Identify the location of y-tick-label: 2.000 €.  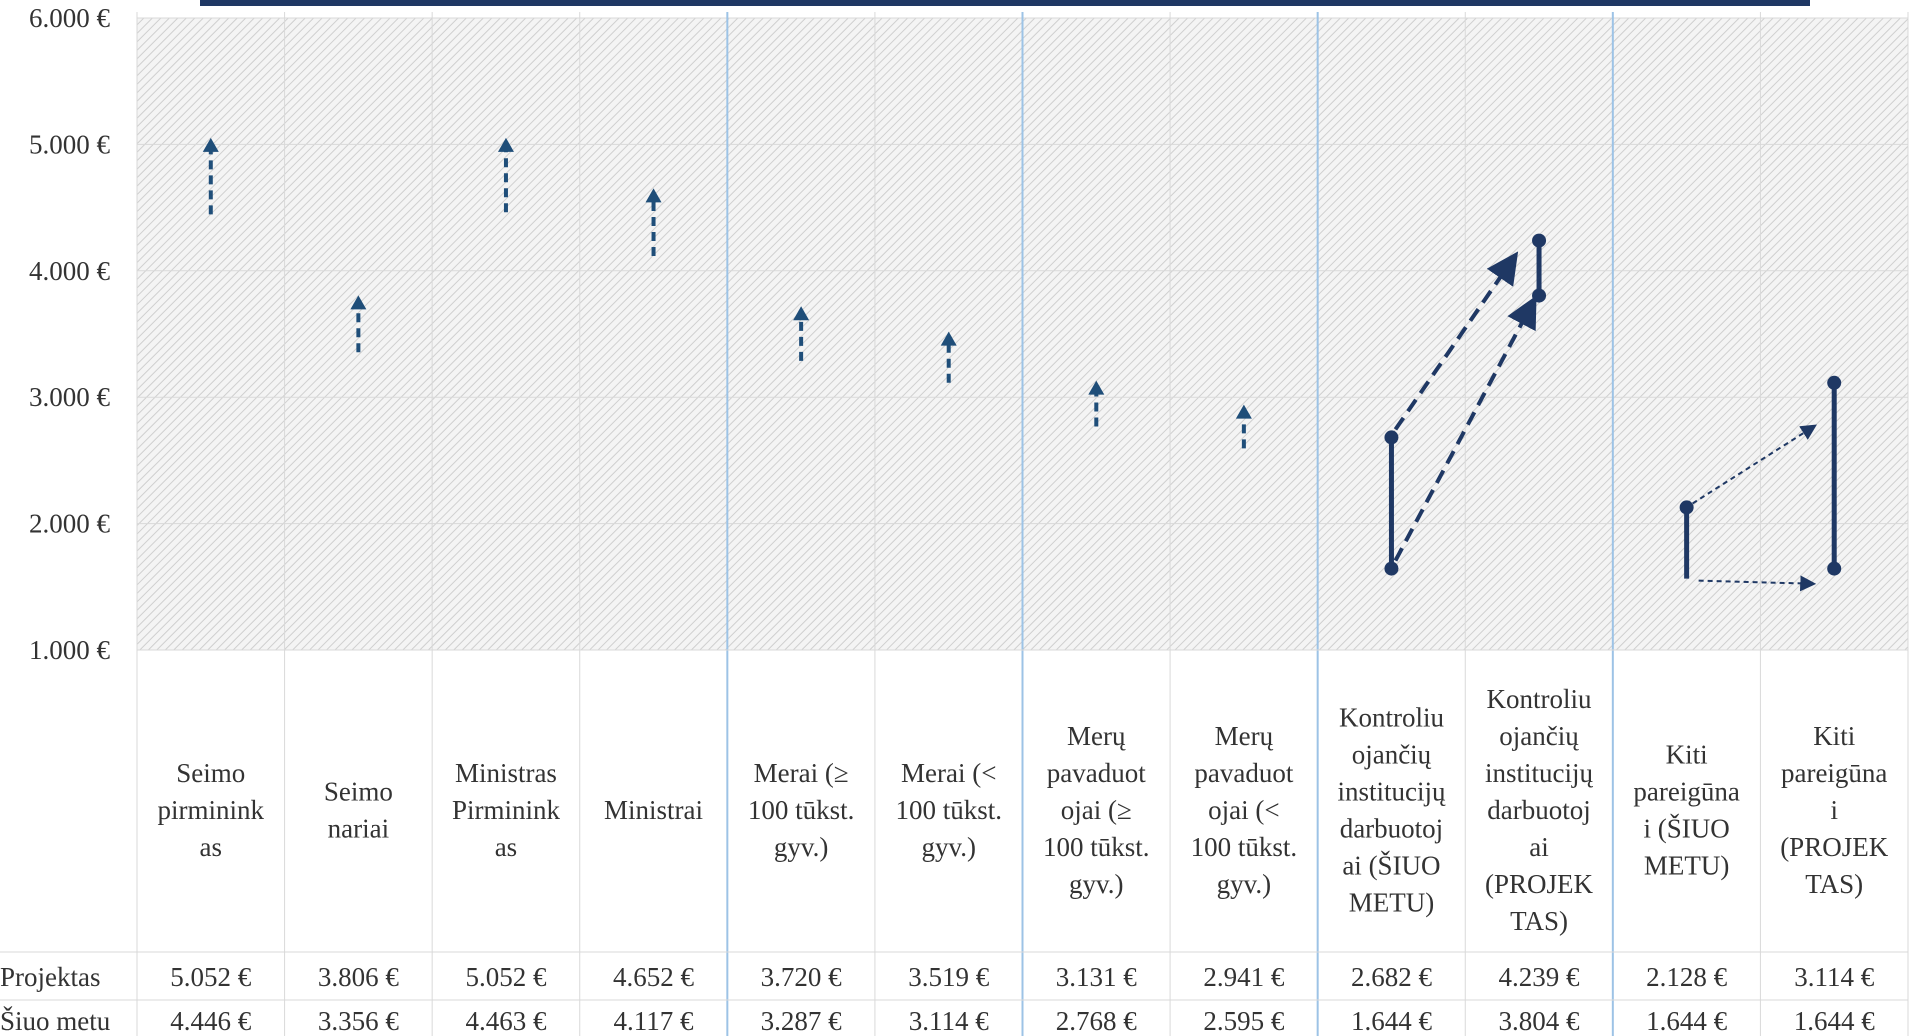
(70, 524).